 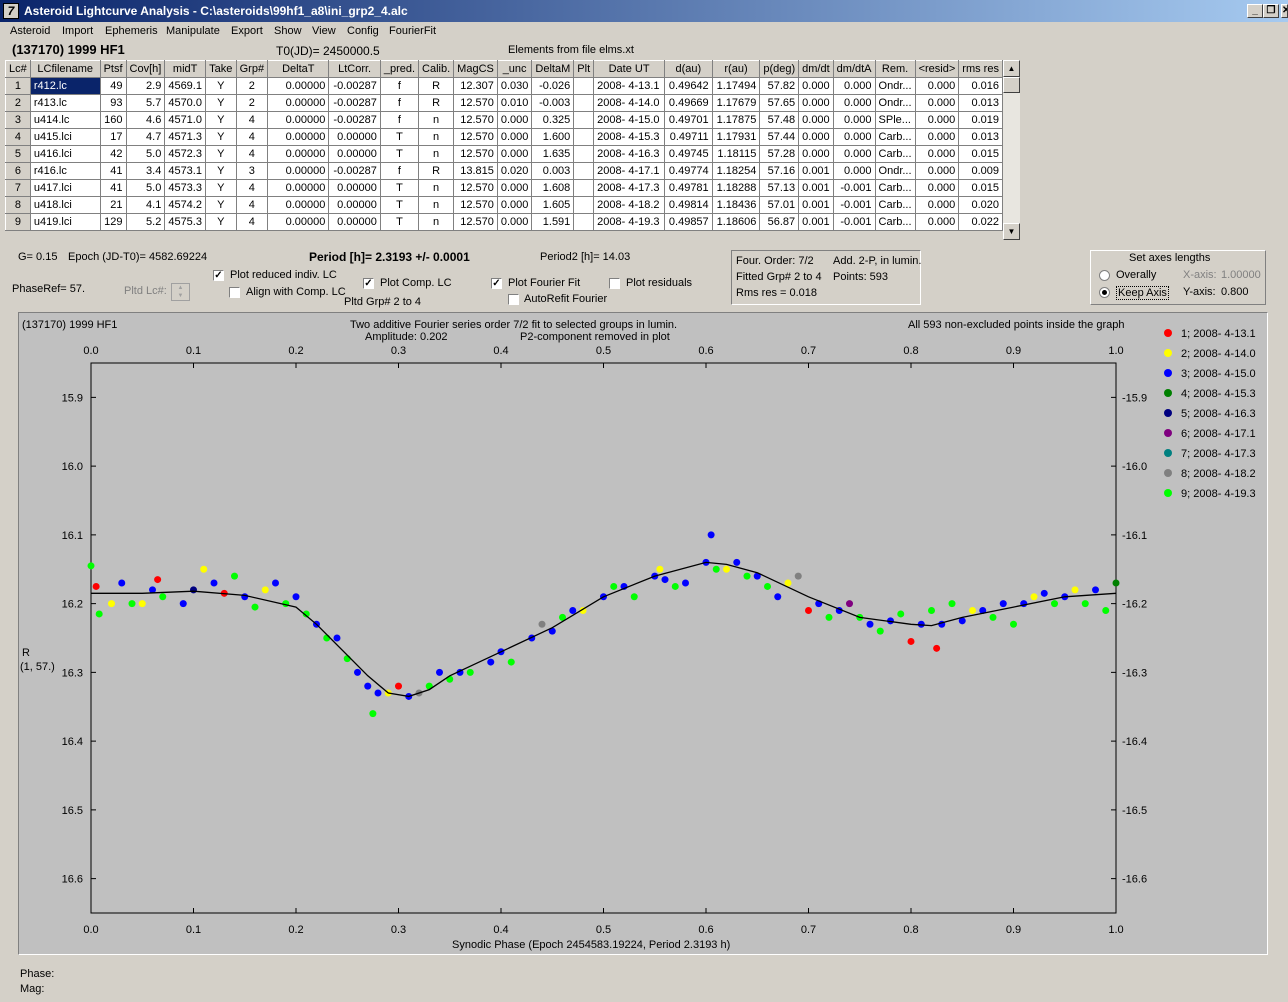 What do you see at coordinates (779, 205) in the screenshot?
I see `table-cell: 57.01` at bounding box center [779, 205].